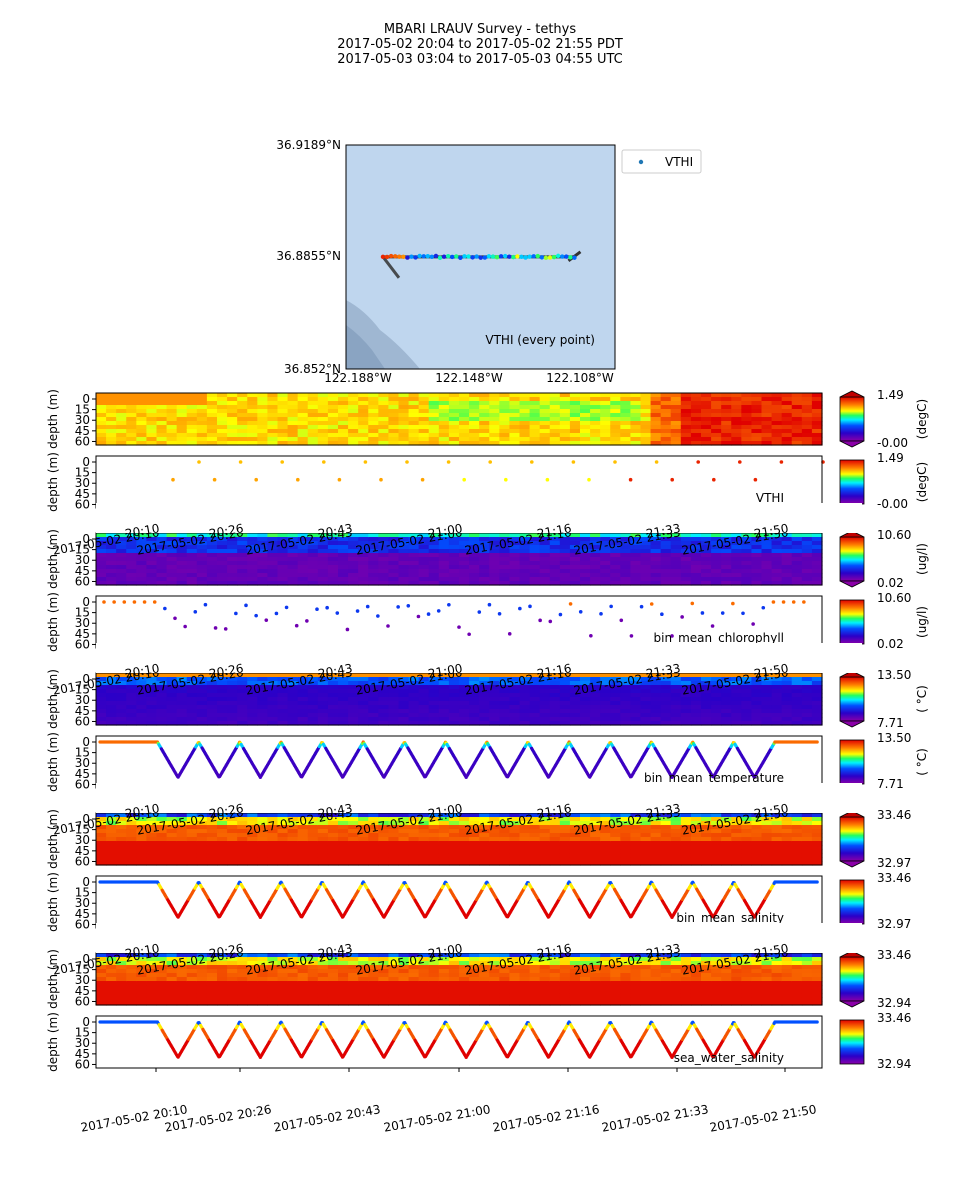  Describe the element at coordinates (480, 59) in the screenshot. I see `title-line-3: 2017-05-03 03:04 to 2017-05-03 04:55 UTC` at that location.